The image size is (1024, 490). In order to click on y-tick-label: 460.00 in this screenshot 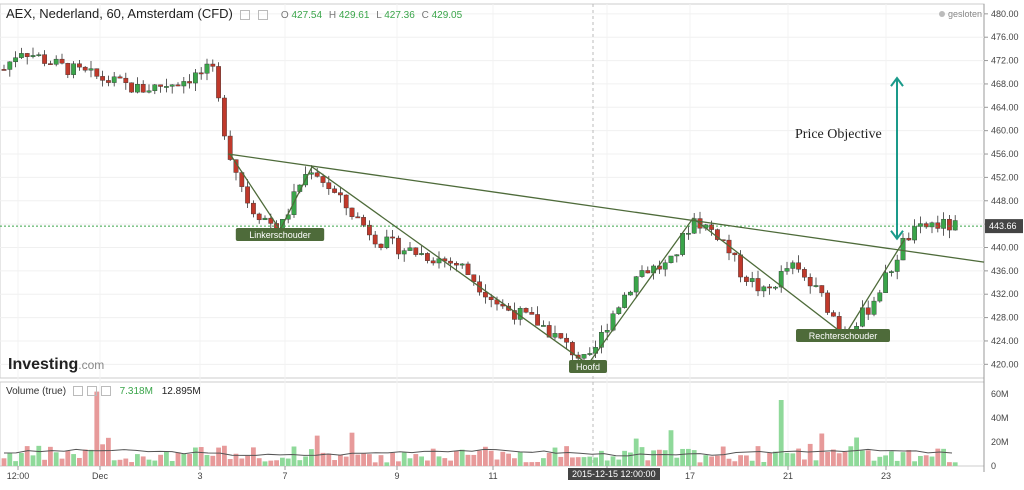, I will do `click(1005, 131)`.